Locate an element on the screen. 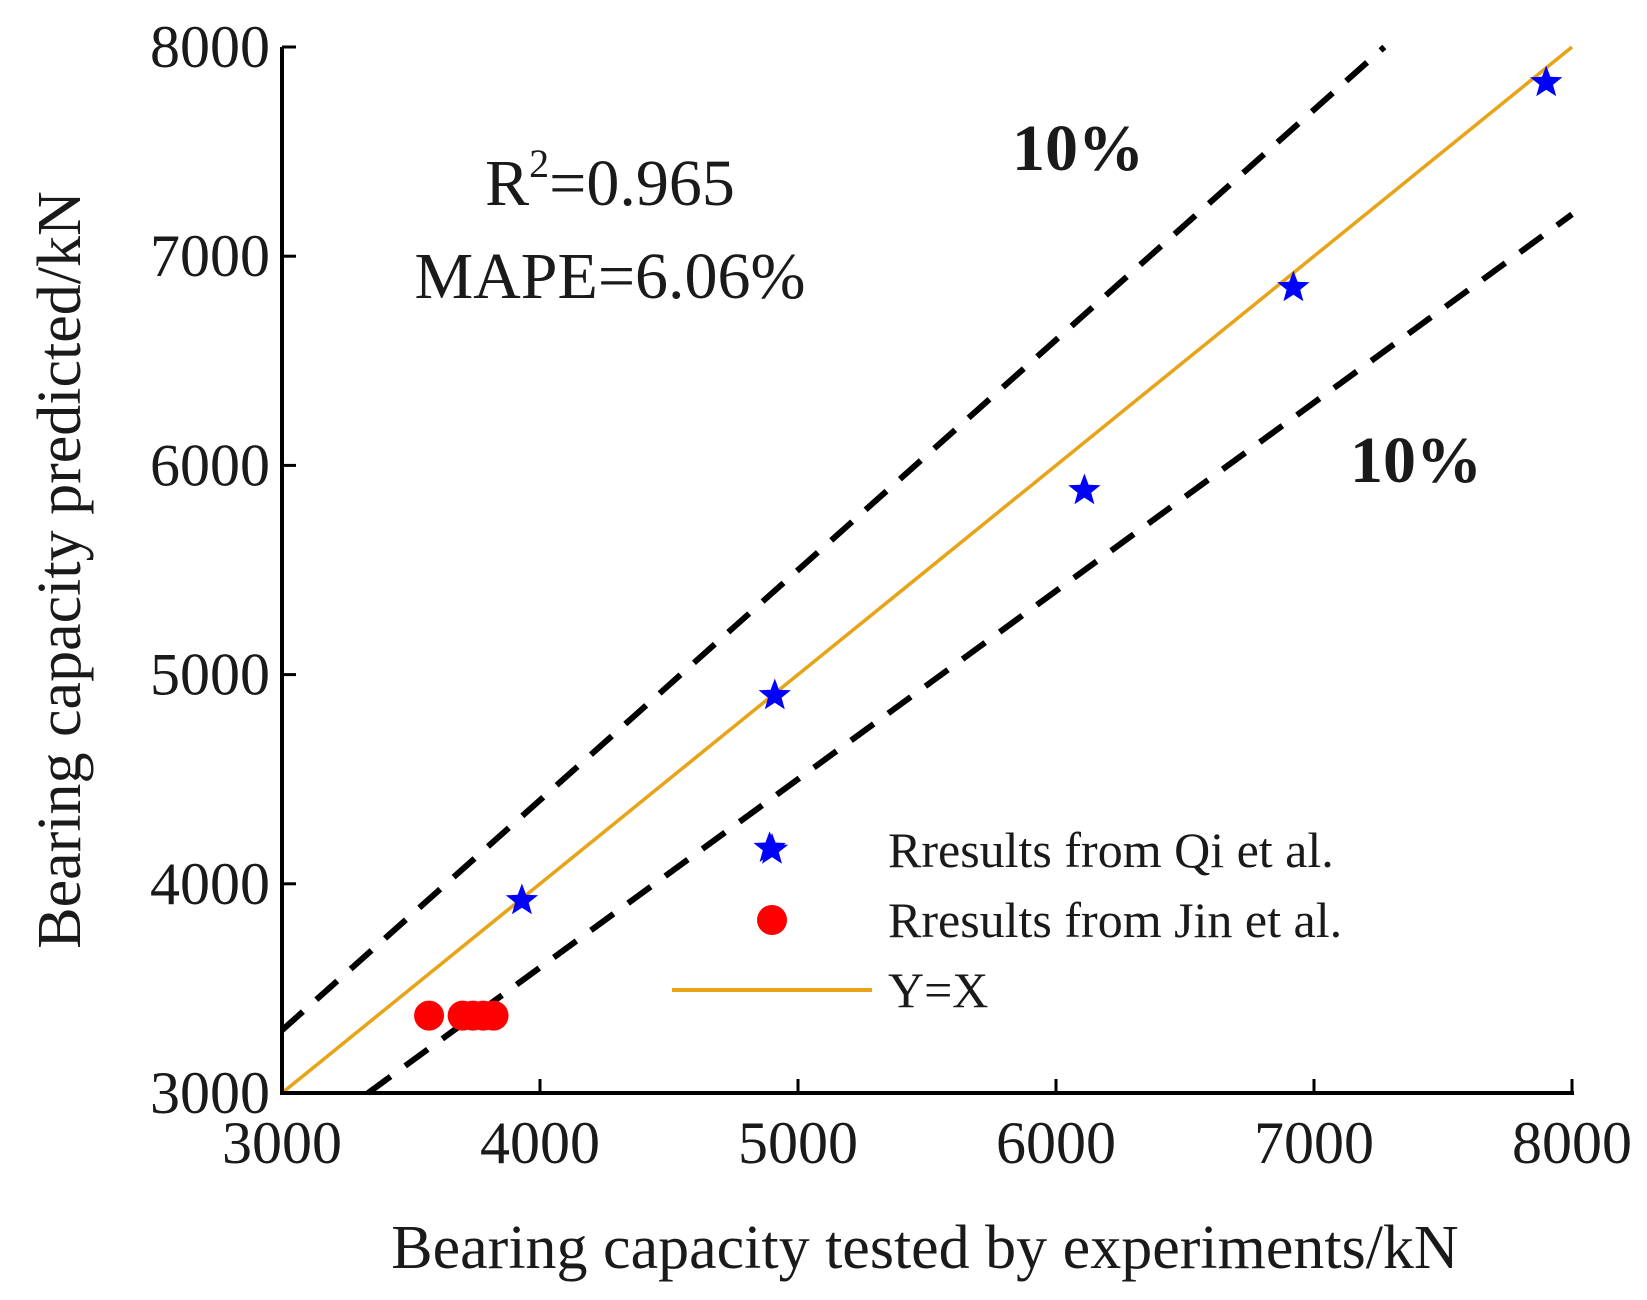  y-tick-label: 3000 is located at coordinates (210, 1093).